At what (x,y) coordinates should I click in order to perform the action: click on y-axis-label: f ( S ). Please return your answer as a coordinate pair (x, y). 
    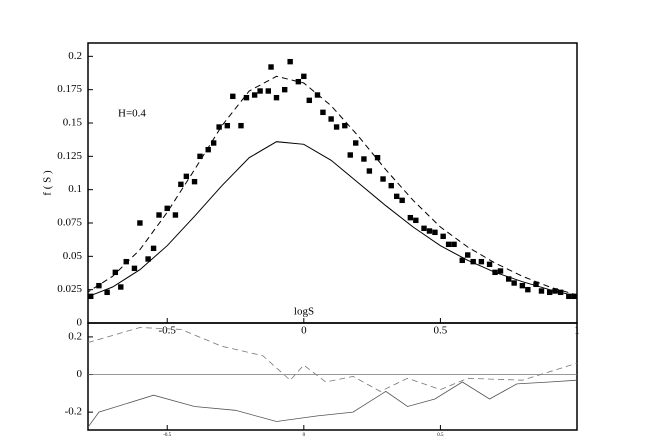
    Looking at the image, I should click on (48, 183).